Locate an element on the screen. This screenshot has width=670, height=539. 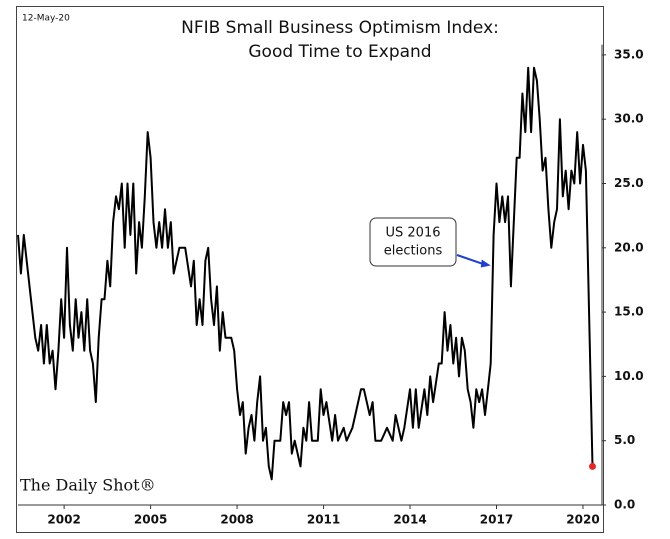
x-tick-label: 2014 is located at coordinates (409, 520).